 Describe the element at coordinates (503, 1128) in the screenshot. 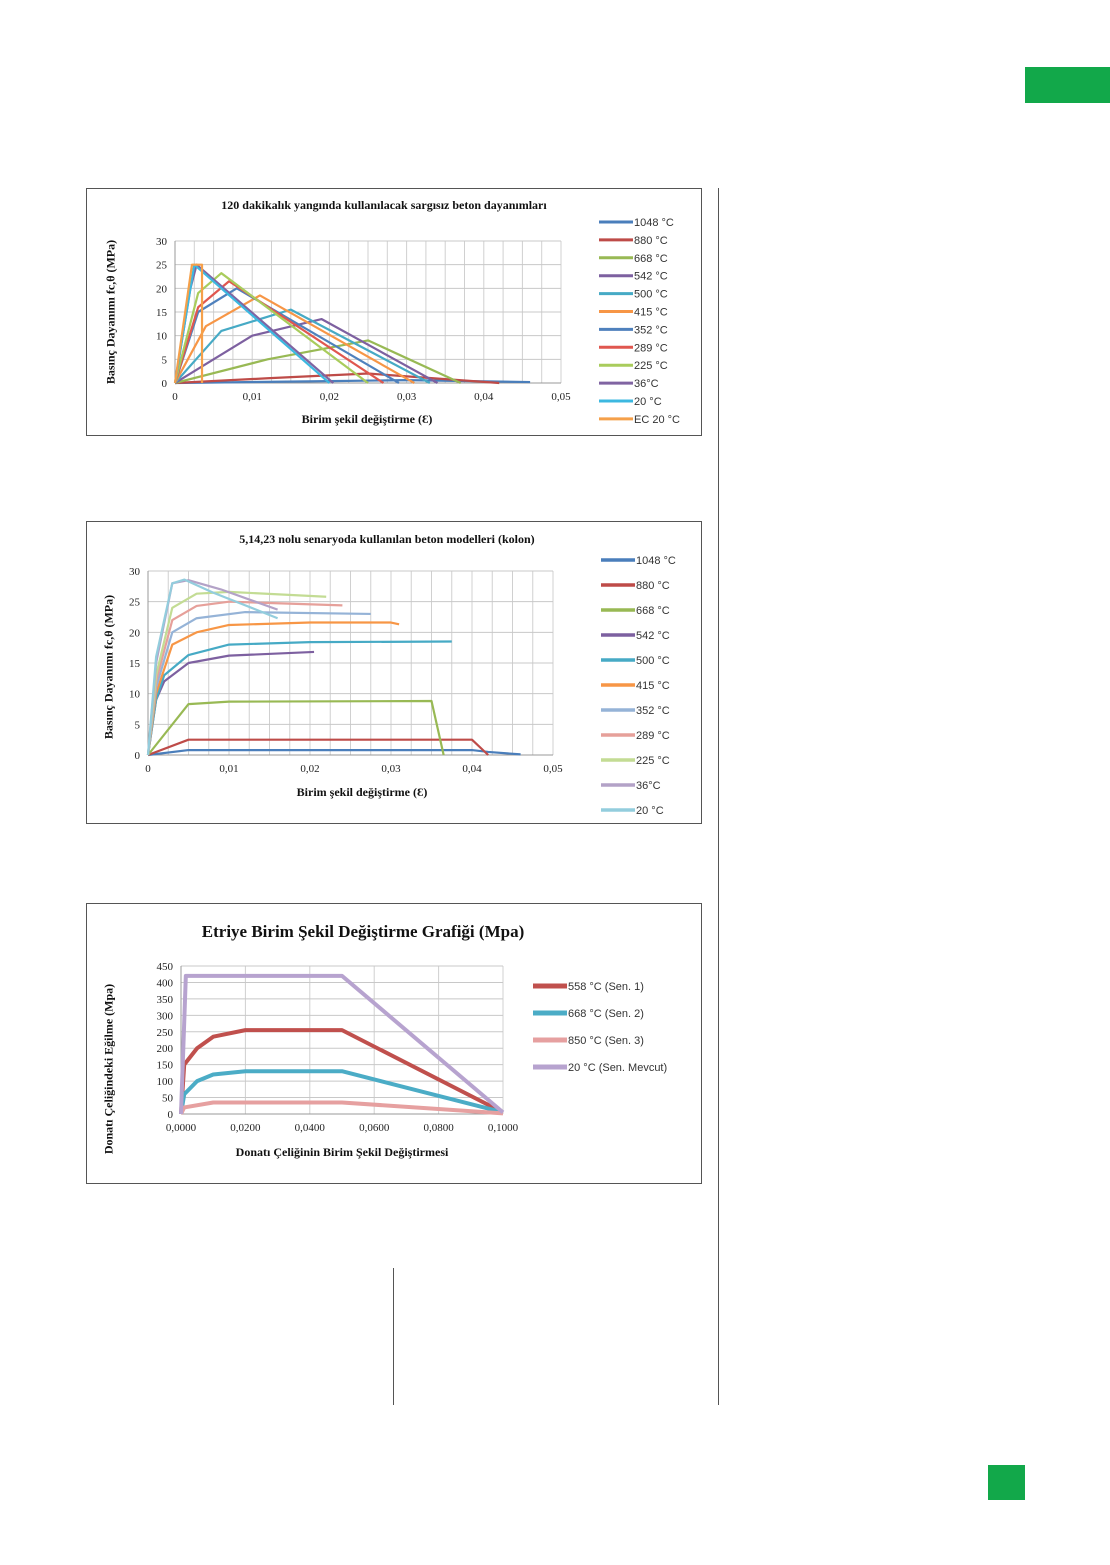

I see `x-tick-label: 0,1000` at that location.